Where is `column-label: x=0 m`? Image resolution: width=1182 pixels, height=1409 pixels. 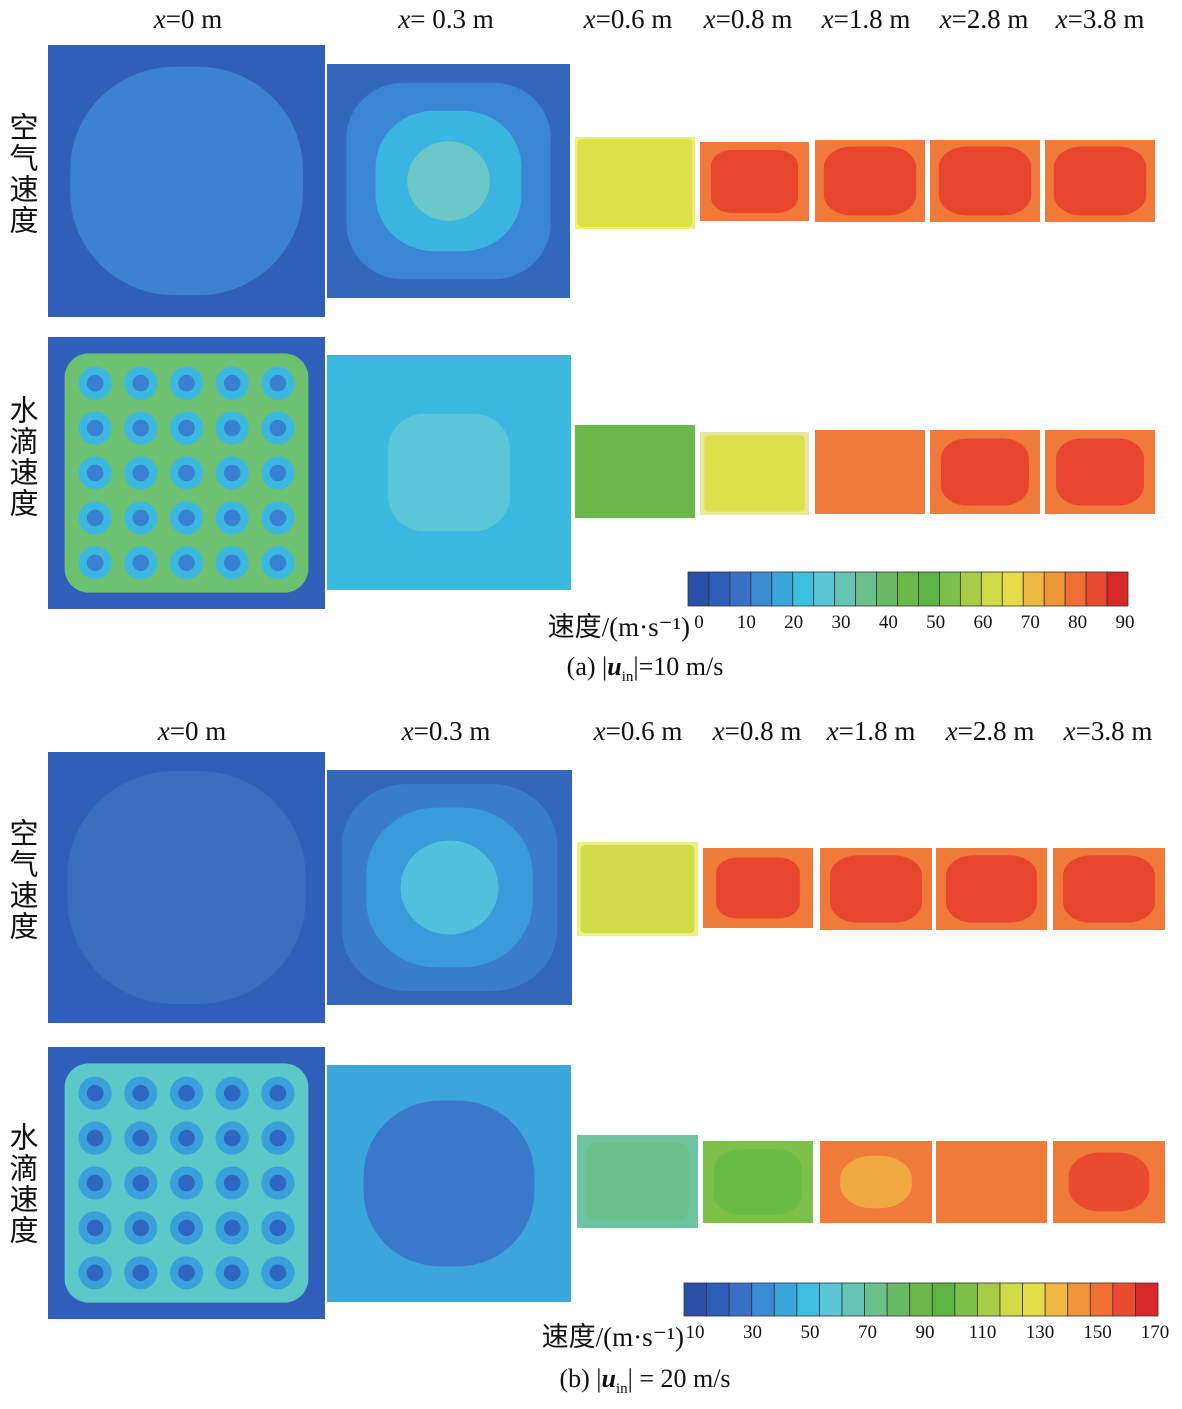 column-label: x=0 m is located at coordinates (188, 19).